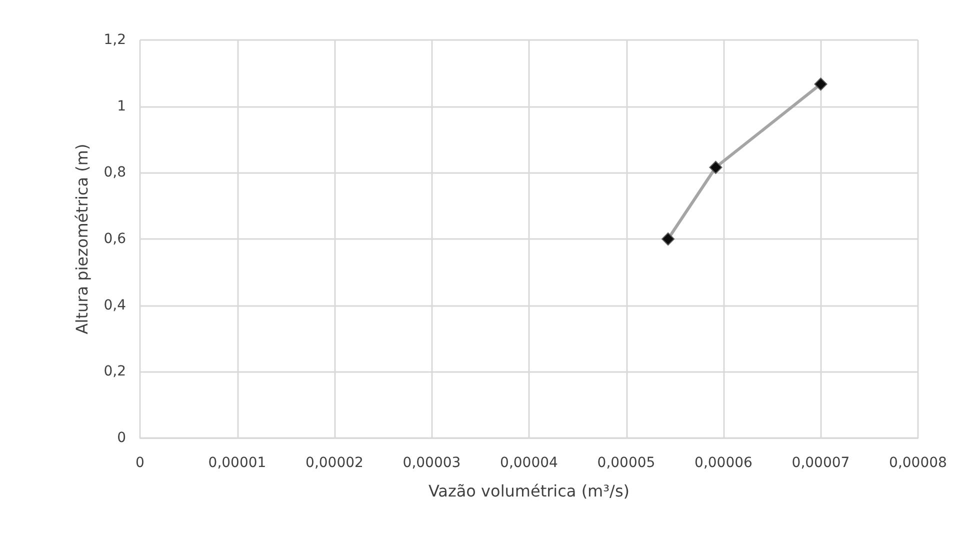  What do you see at coordinates (626, 463) in the screenshot?
I see `x-tick-label: 0,00005` at bounding box center [626, 463].